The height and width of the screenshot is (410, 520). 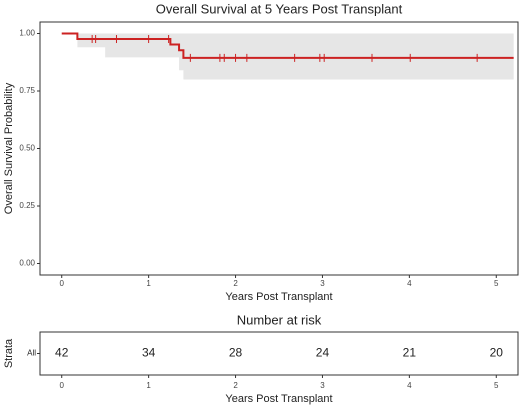 What do you see at coordinates (27, 263) in the screenshot?
I see `y-tick-label: 0.00` at bounding box center [27, 263].